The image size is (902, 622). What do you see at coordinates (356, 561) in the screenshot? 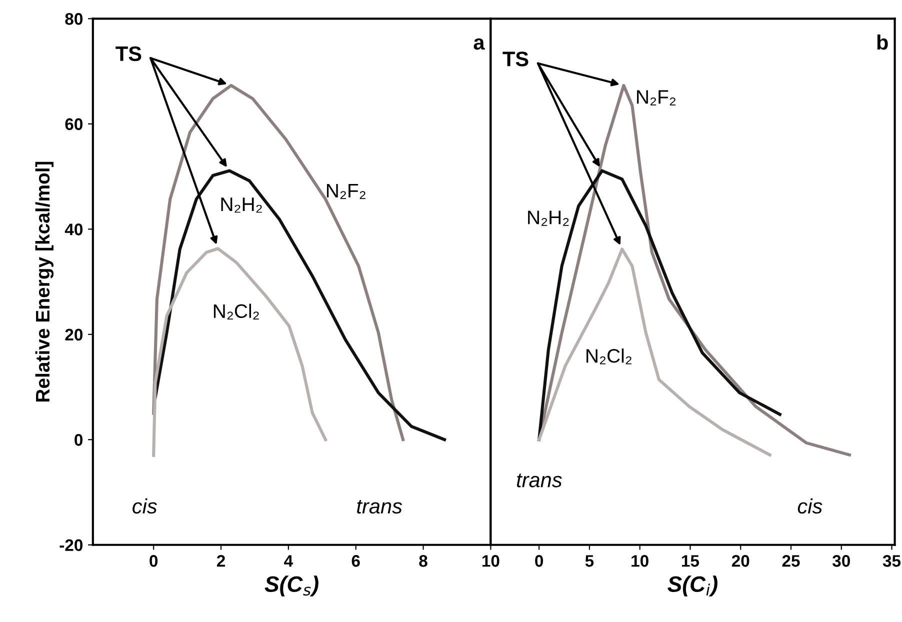
I see `x-tick-label: 6` at bounding box center [356, 561].